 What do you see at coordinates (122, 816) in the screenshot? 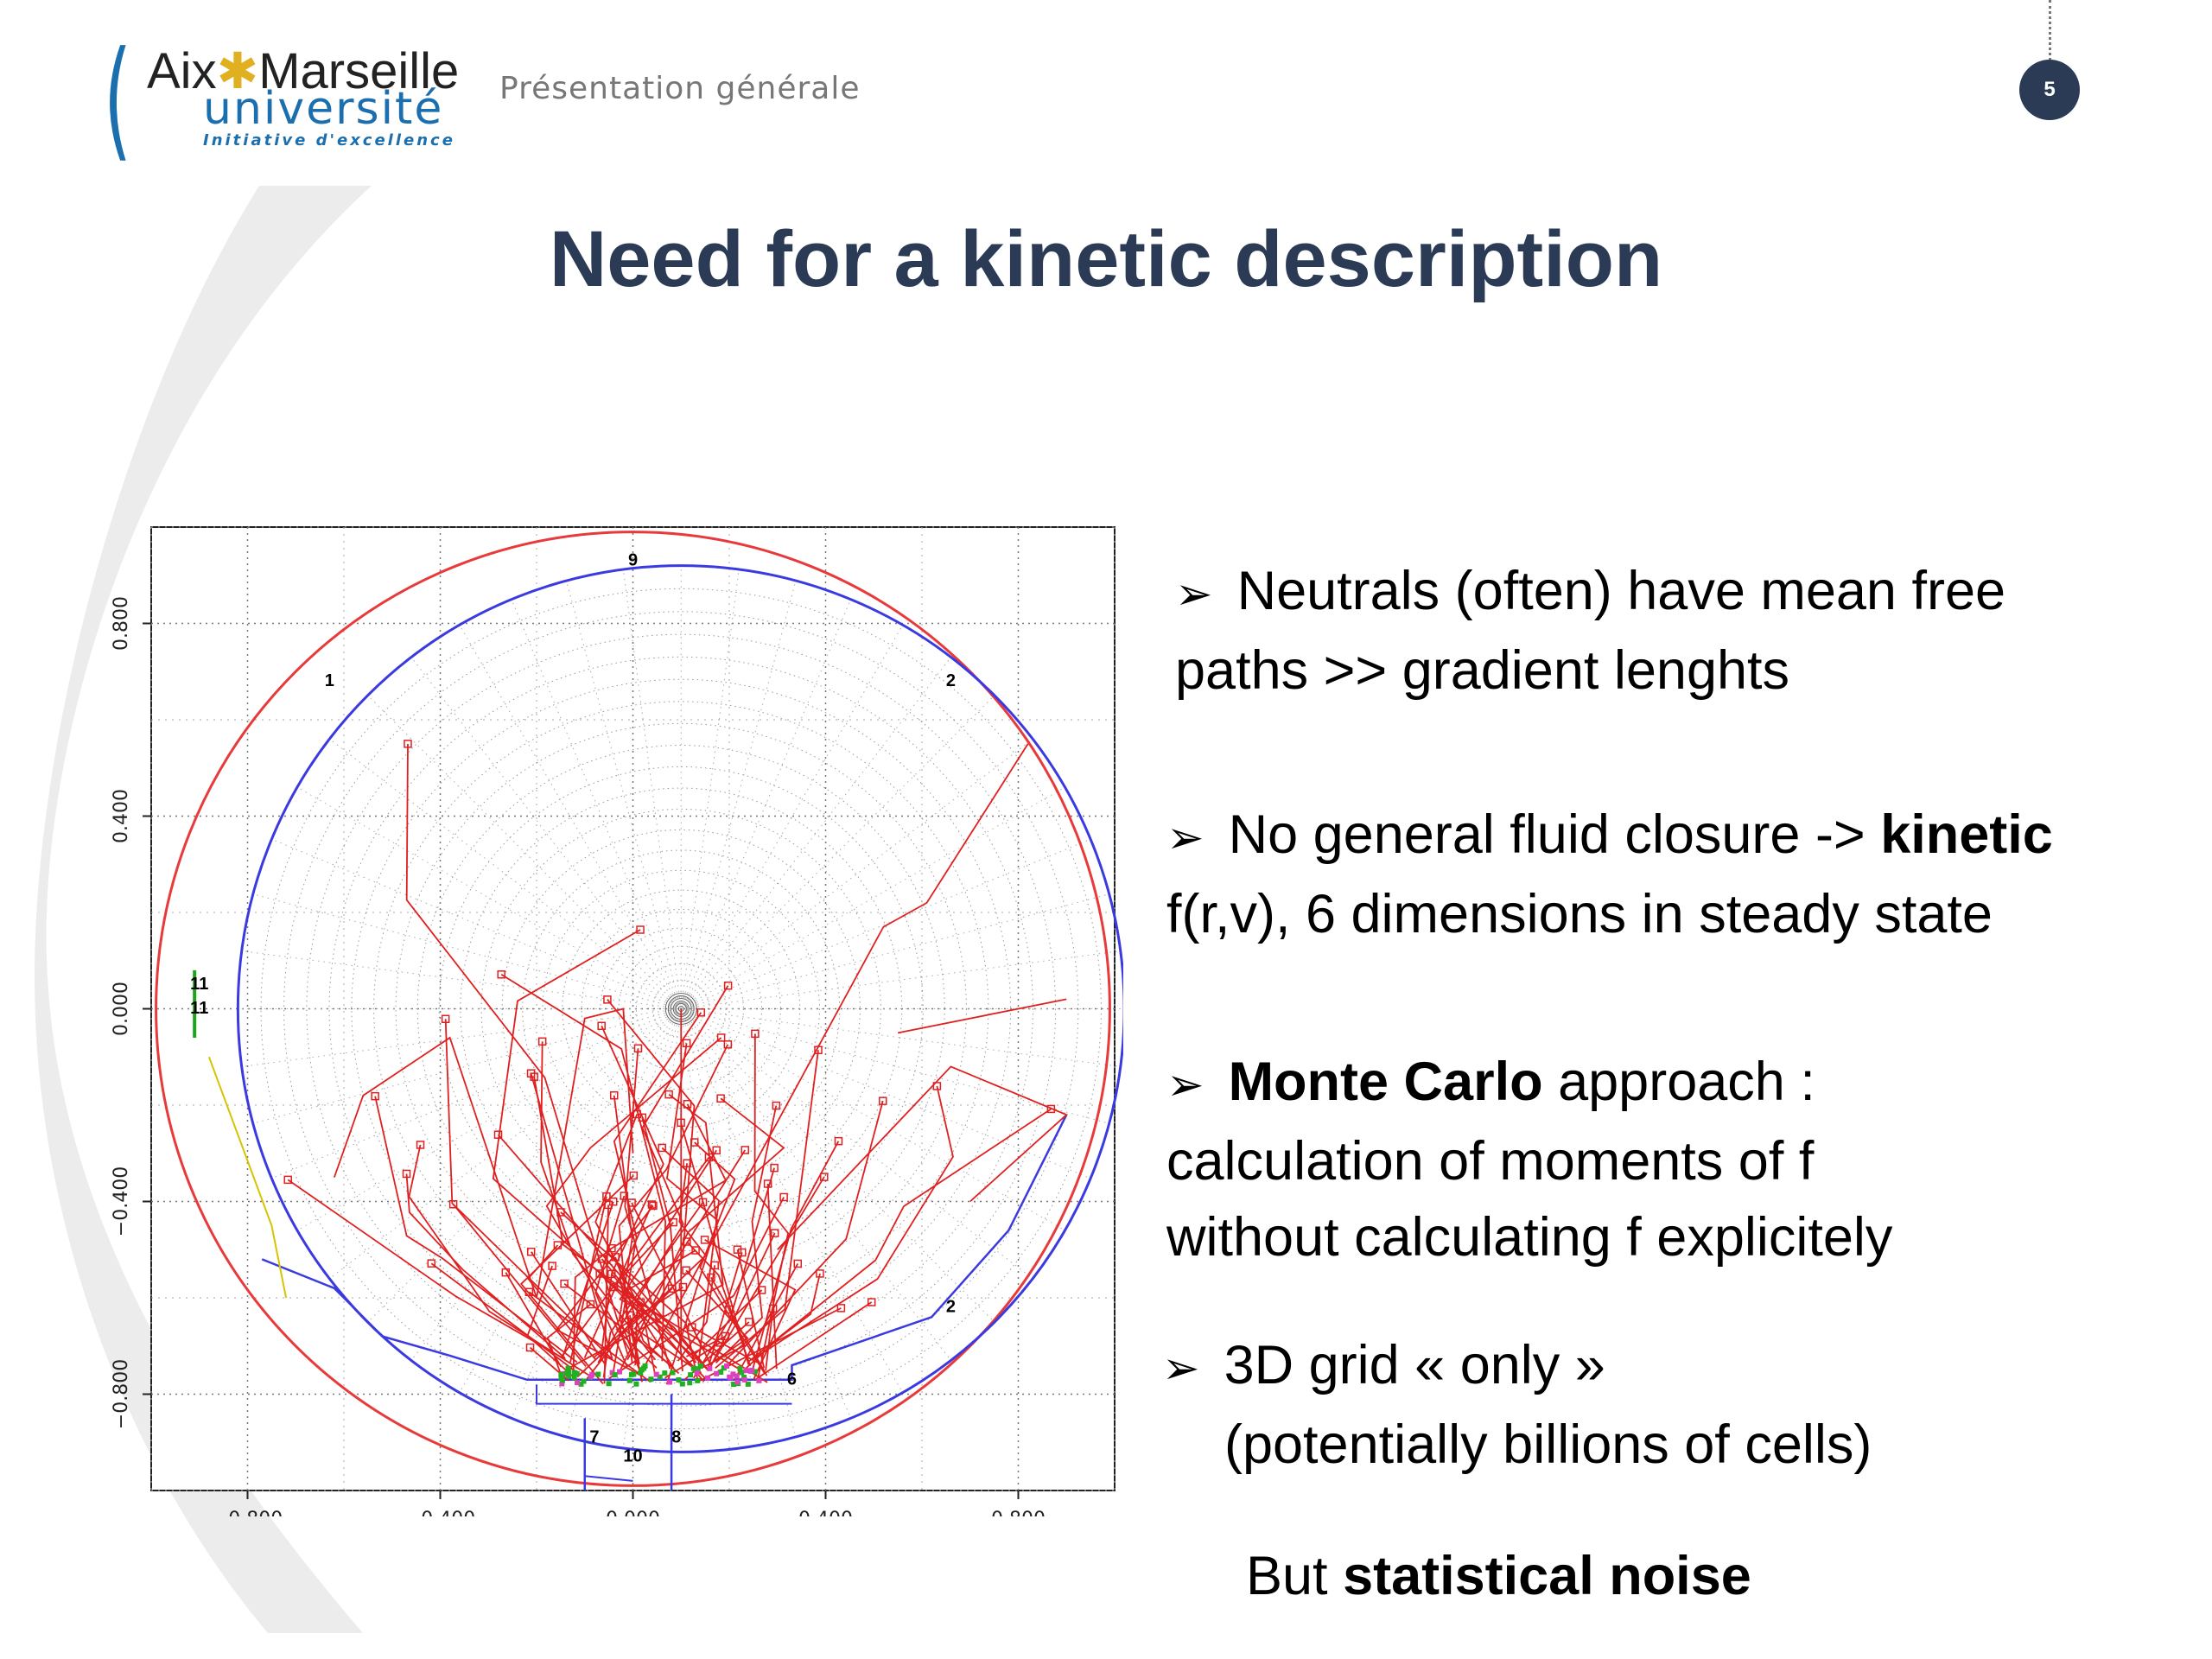
I see `y-tick-label: 0.400` at bounding box center [122, 816].